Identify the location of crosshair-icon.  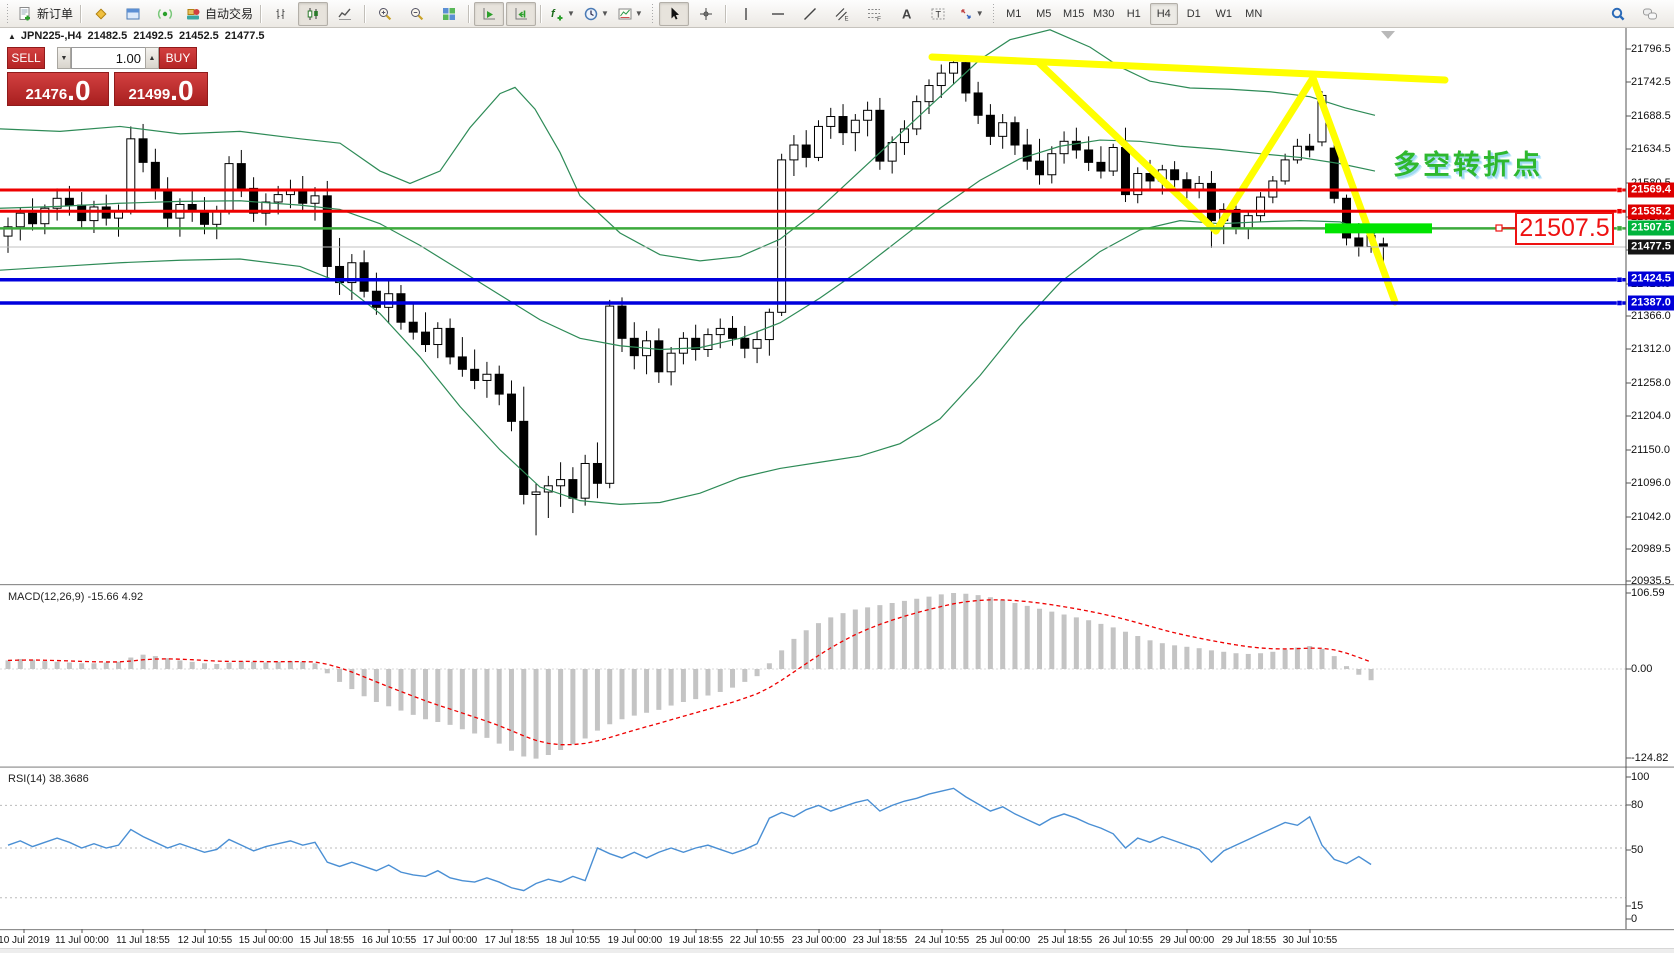
(705, 13).